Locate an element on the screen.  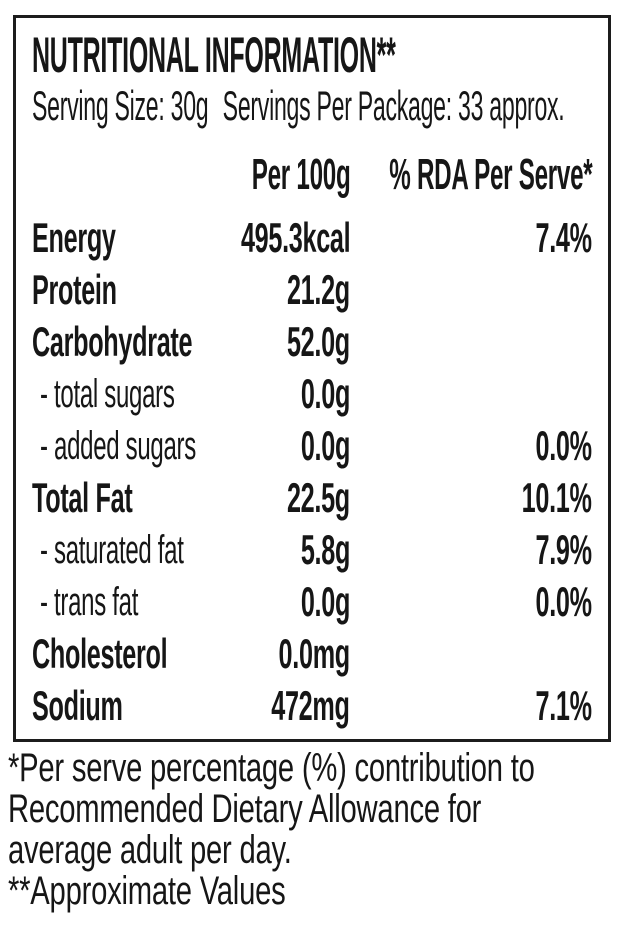
table-row-trans-fat: - trans fat 0.0g 0.0% is located at coordinates (312, 602).